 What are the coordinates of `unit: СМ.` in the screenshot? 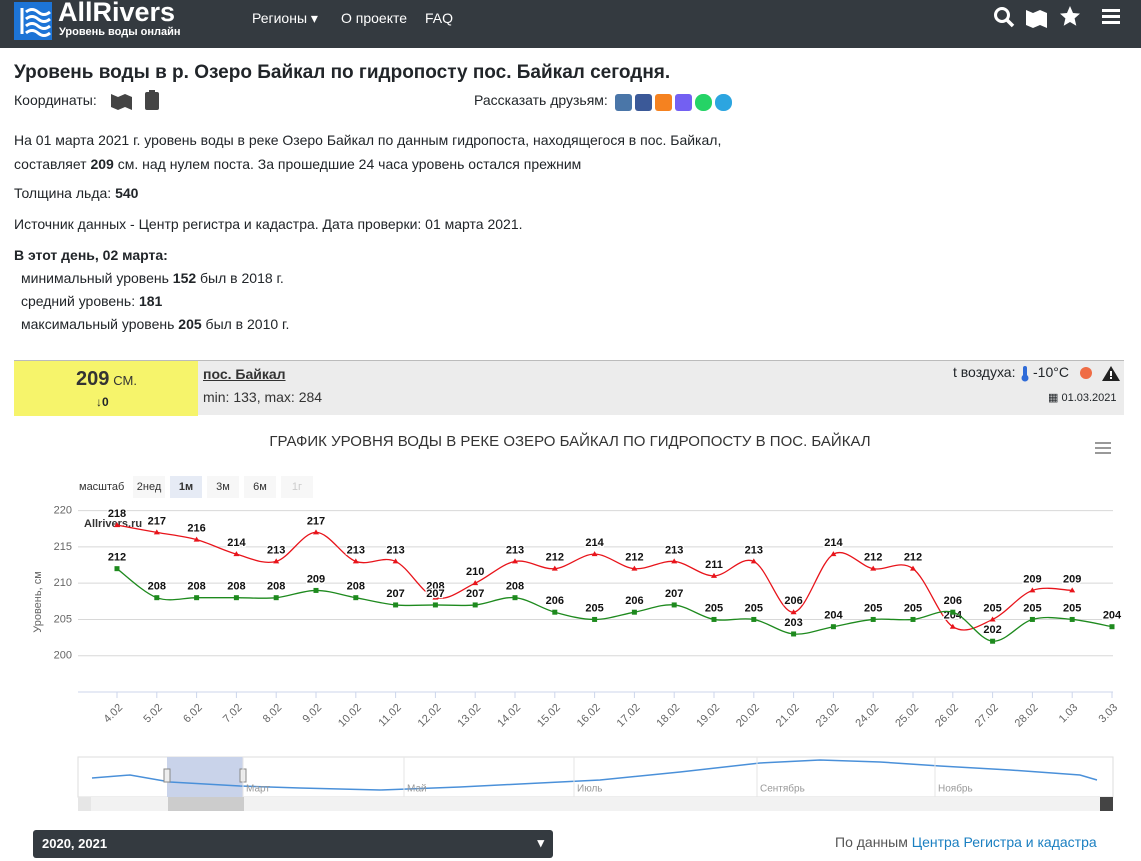 It's located at (125, 380).